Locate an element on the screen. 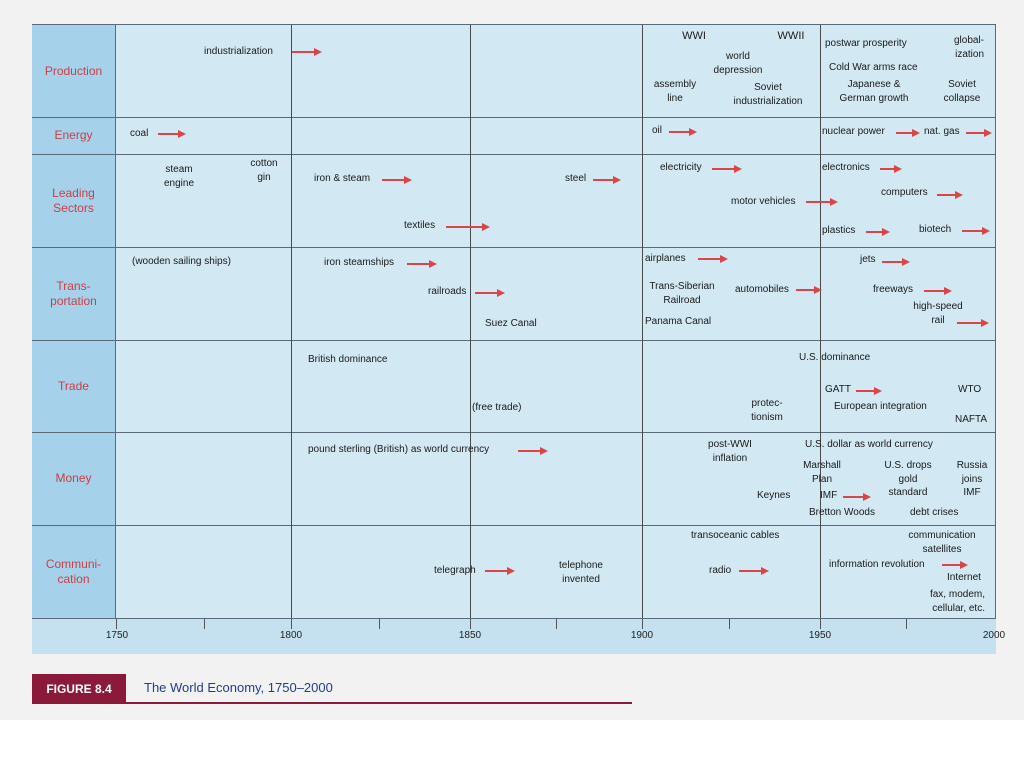  british-dominance-label: British dominance is located at coordinates (348, 359).